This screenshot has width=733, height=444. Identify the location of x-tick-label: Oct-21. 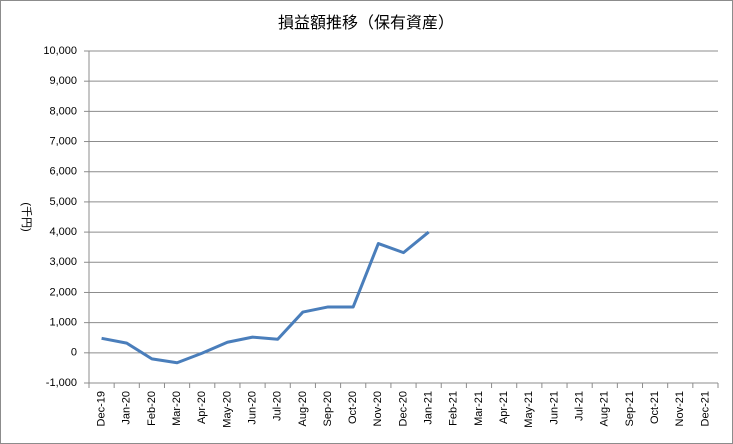
(655, 407).